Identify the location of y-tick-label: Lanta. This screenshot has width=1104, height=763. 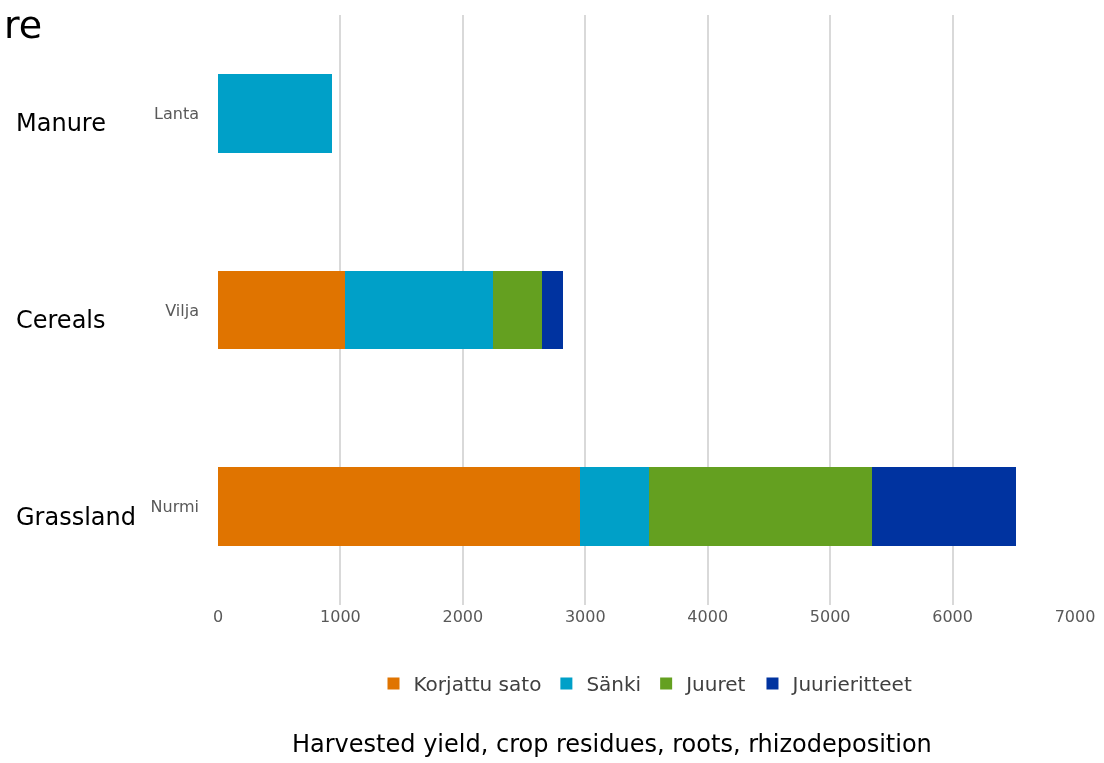
(176, 113).